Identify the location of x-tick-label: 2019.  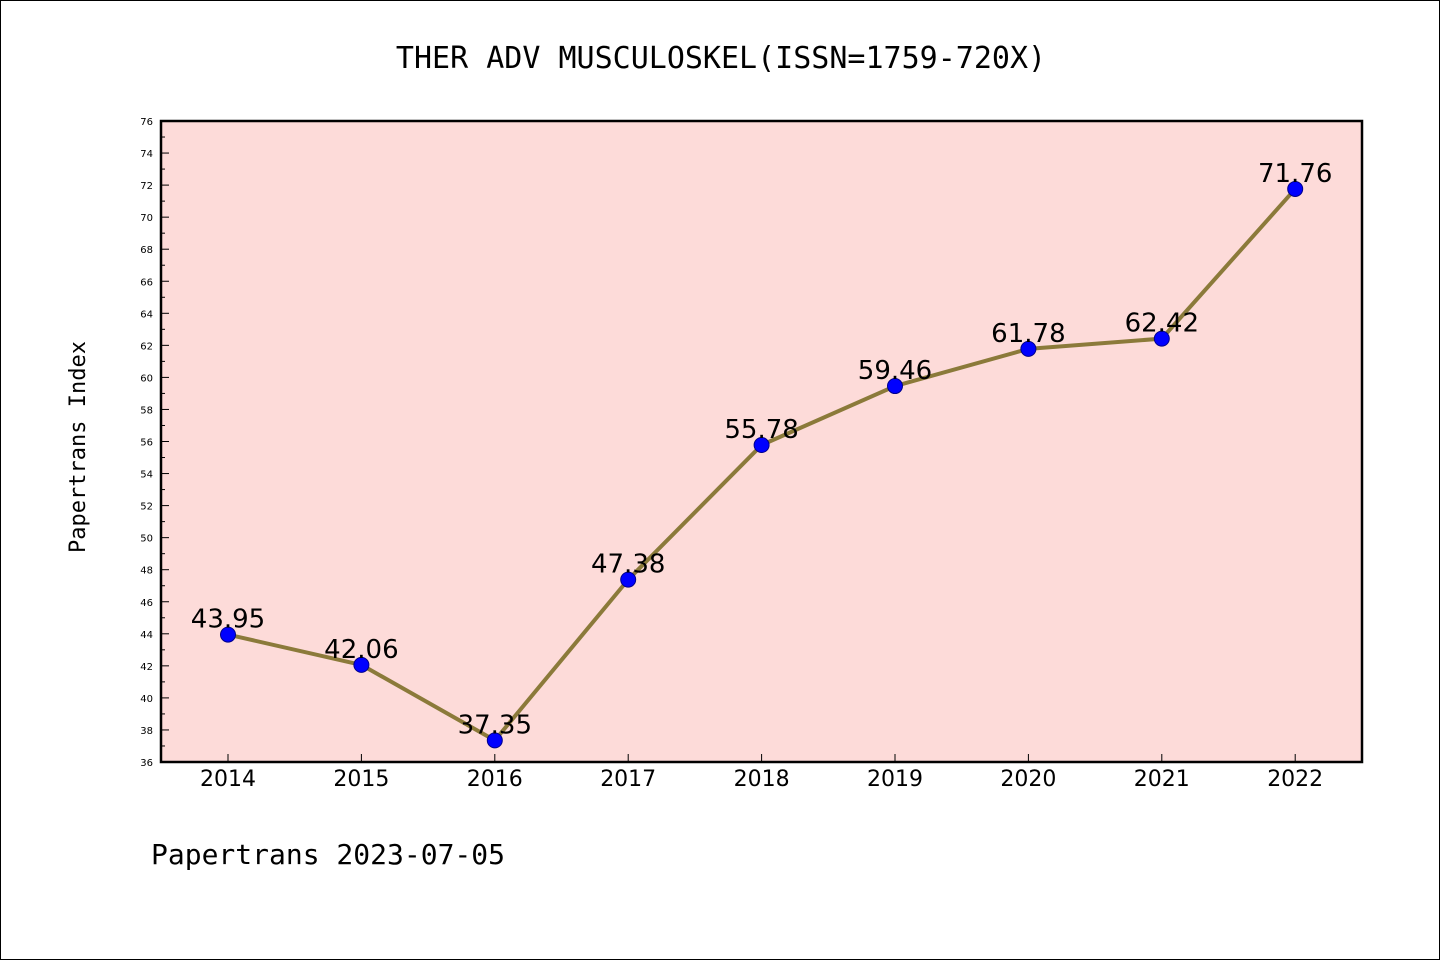
(895, 779).